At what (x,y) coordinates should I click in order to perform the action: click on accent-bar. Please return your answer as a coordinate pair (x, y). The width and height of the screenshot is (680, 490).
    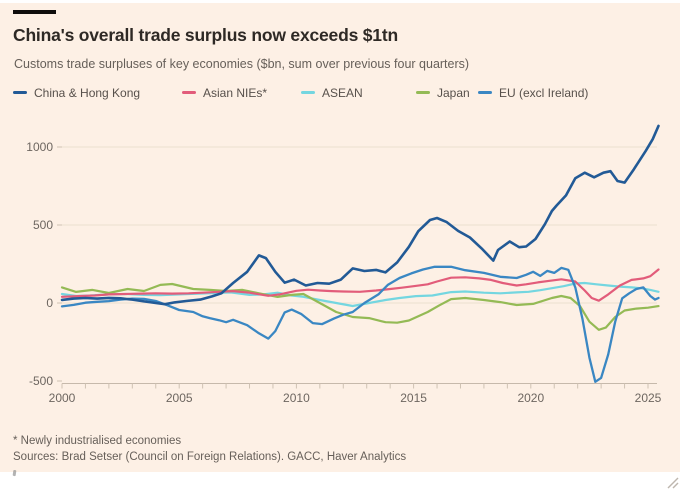
    Looking at the image, I should click on (34, 12).